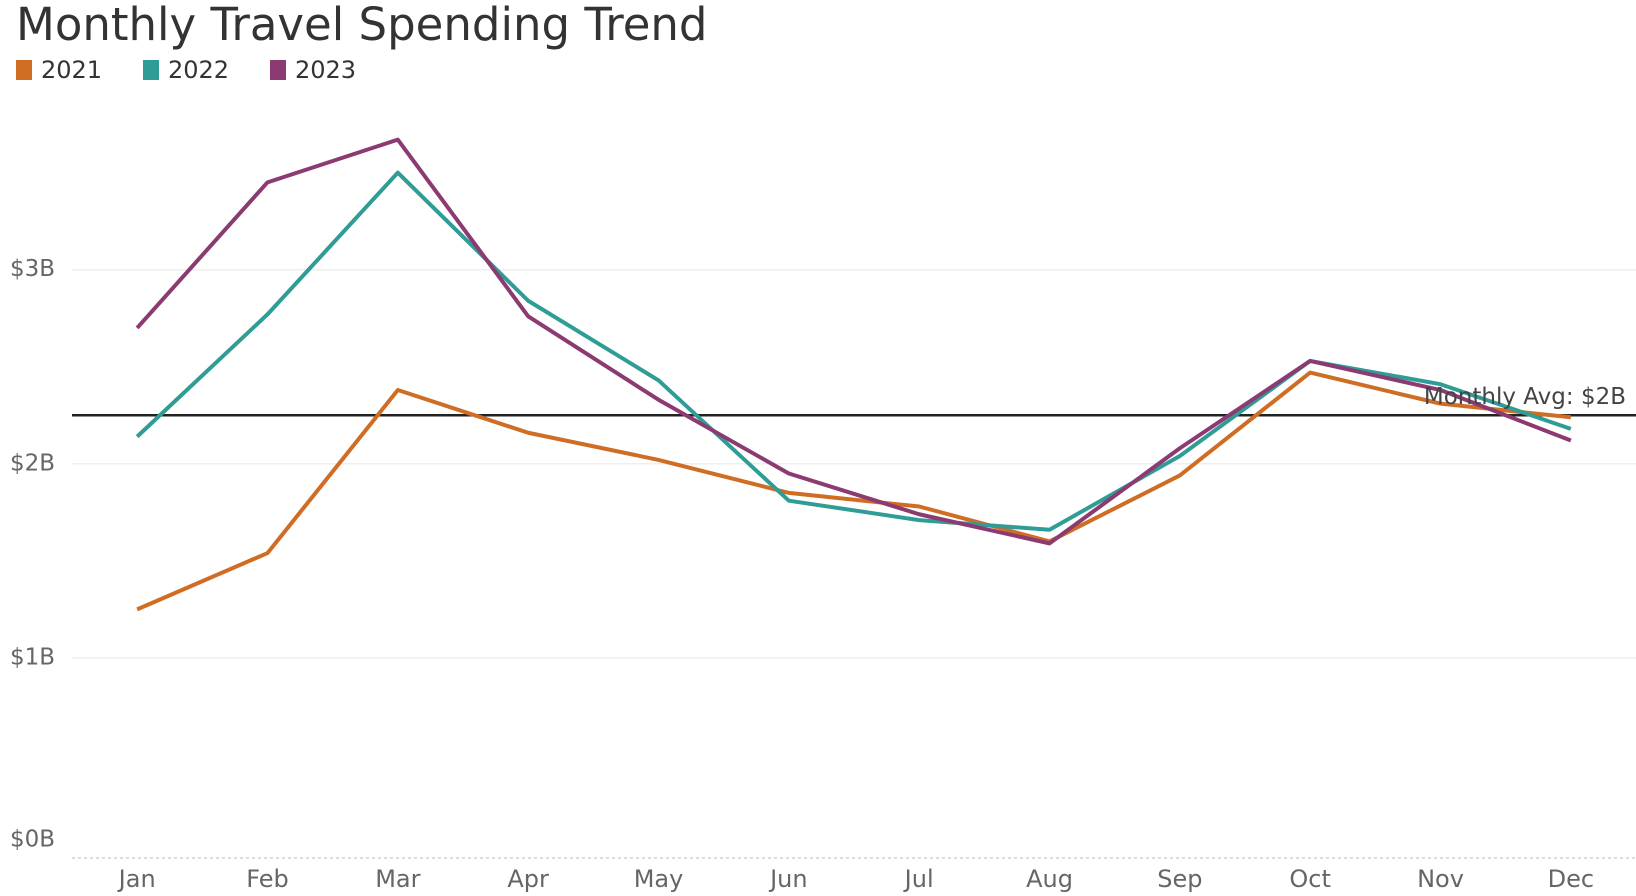 The width and height of the screenshot is (1636, 896). What do you see at coordinates (1440, 879) in the screenshot?
I see `x-tick-label: Nov` at bounding box center [1440, 879].